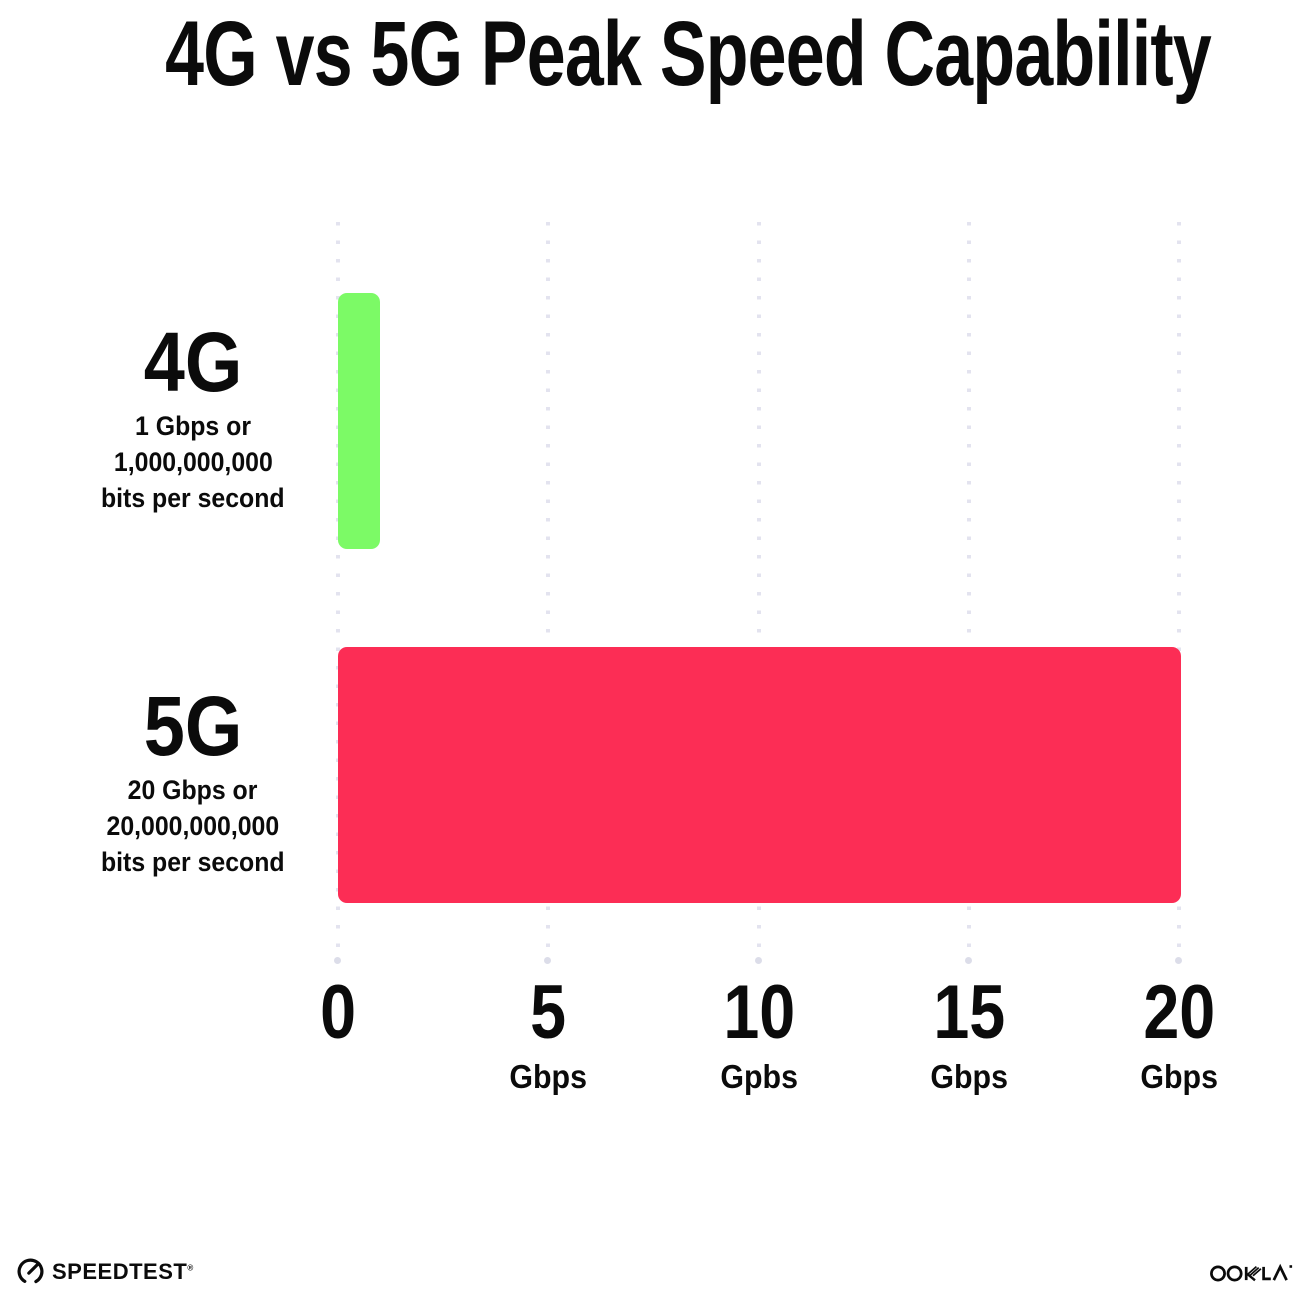 Image resolution: width=1308 pixels, height=1315 pixels. I want to click on x-tick-10: 10 Gpbs, so click(759, 1032).